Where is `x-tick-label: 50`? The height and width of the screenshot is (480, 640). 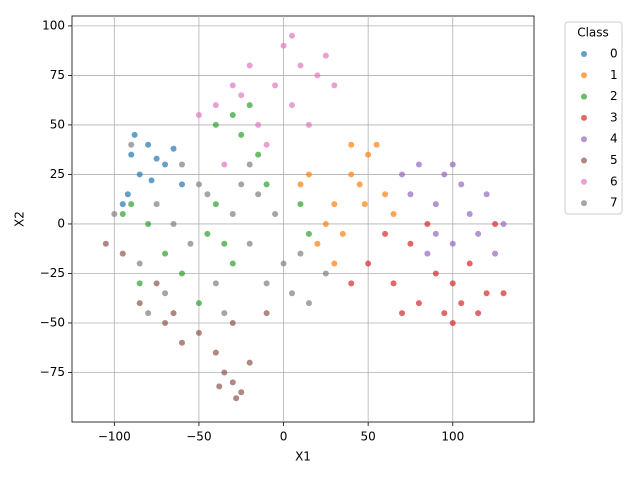 x-tick-label: 50 is located at coordinates (368, 437).